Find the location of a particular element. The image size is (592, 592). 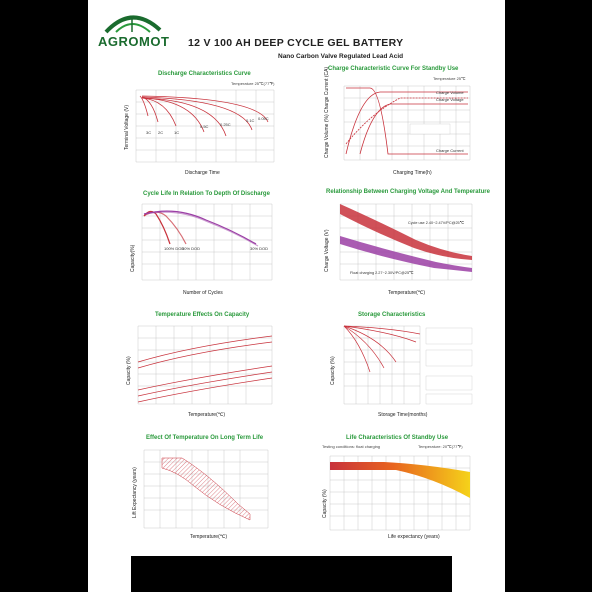

discharge-ylabel: Terminal Voltage (V) is located at coordinates (127, 127).